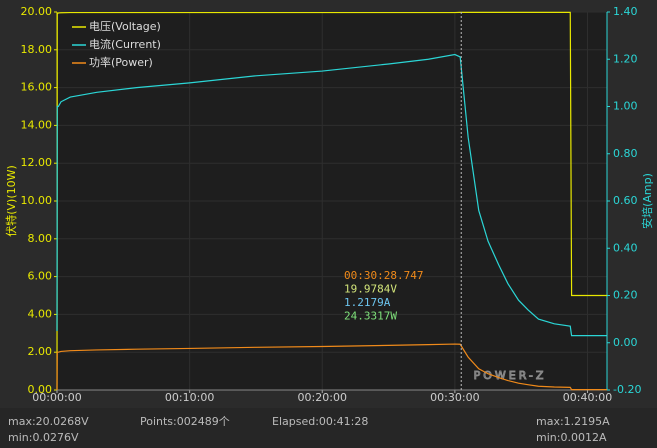  I want to click on y-tick-label: 6.00, so click(40, 276).